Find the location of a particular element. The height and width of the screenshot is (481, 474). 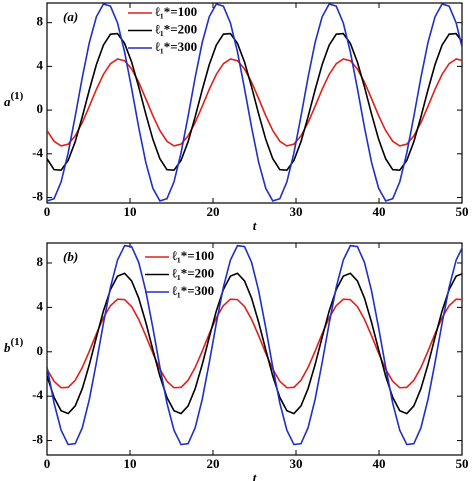

y-axis-label: b(1) is located at coordinates (14, 345).